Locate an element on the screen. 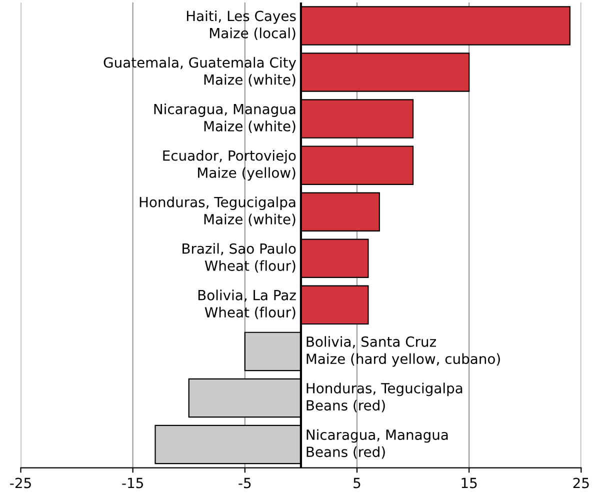 The height and width of the screenshot is (495, 593). y-tick-label: Bolivia, La Paz Wheat (flour) is located at coordinates (247, 305).